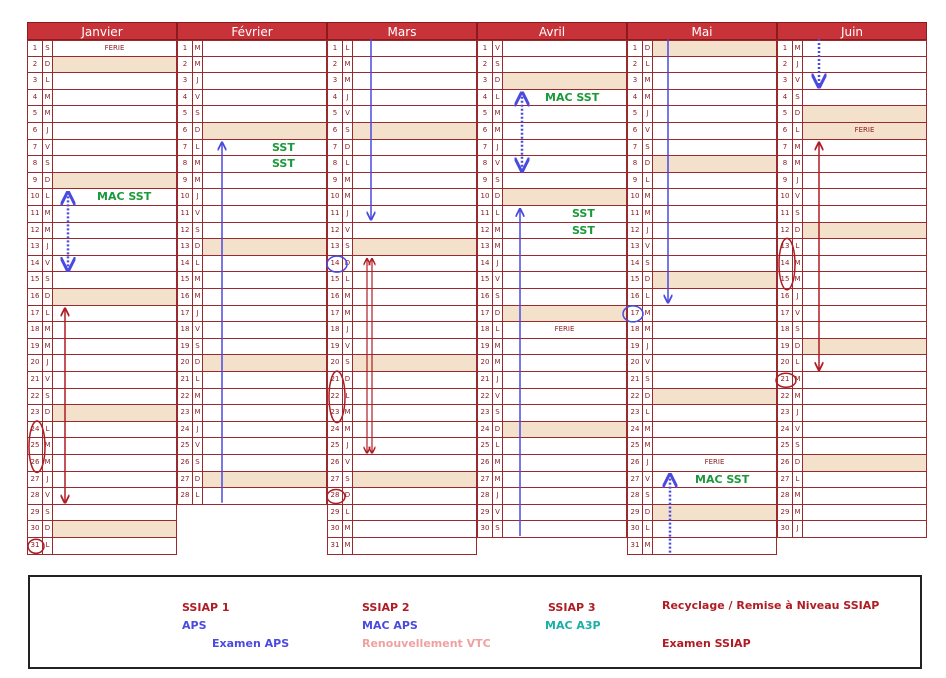  I want to click on day-row: 30 D, so click(102, 529).